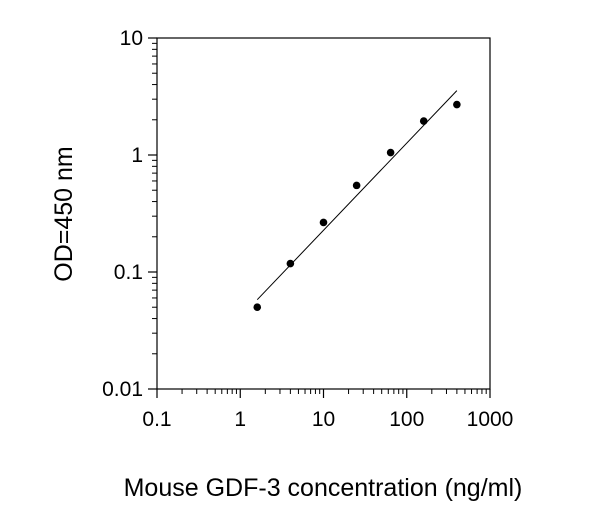  What do you see at coordinates (323, 488) in the screenshot?
I see `x-axis-title: Mouse GDF-3 concentration (ng/ml)` at bounding box center [323, 488].